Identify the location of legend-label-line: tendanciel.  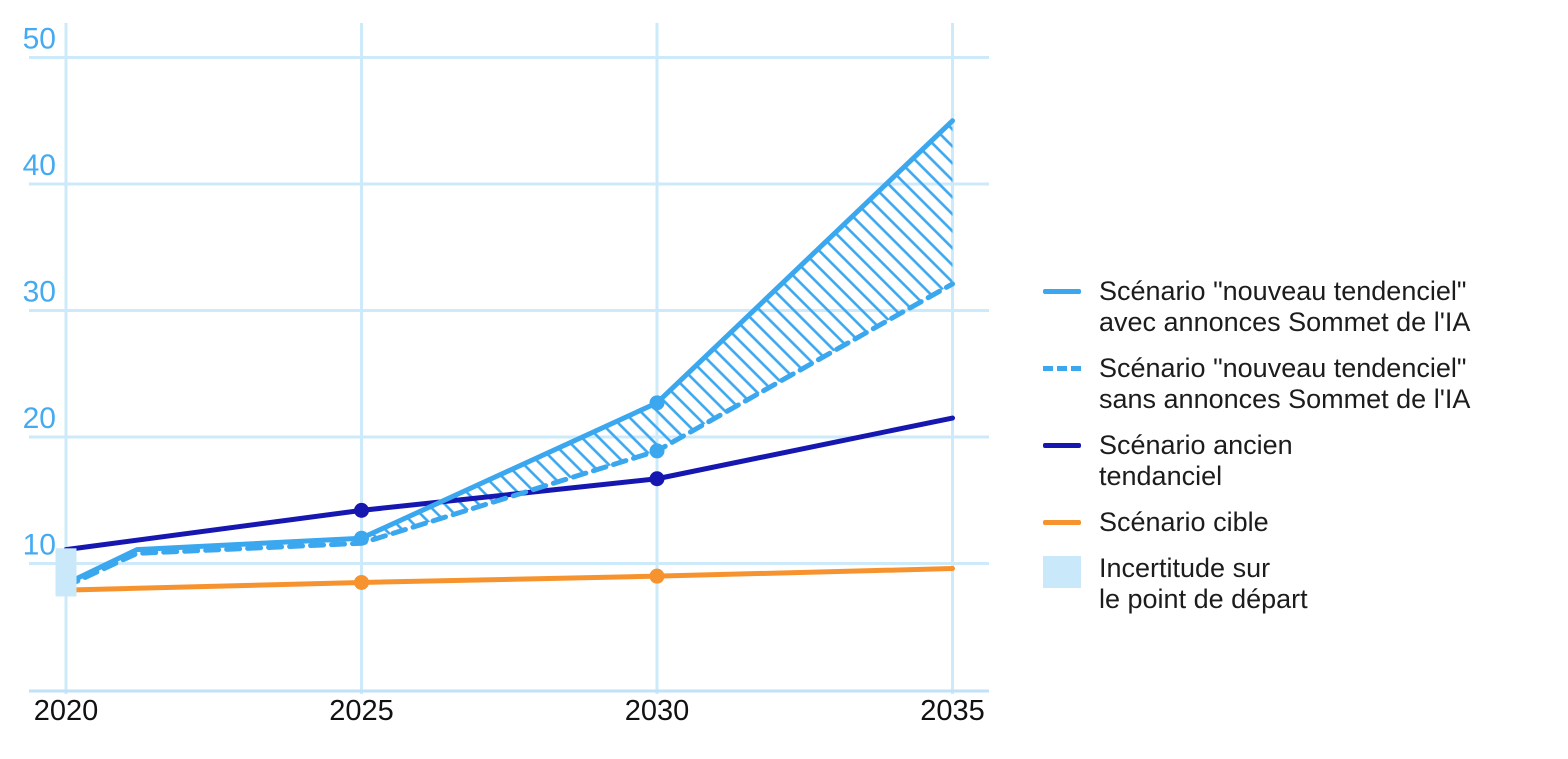
(1161, 476).